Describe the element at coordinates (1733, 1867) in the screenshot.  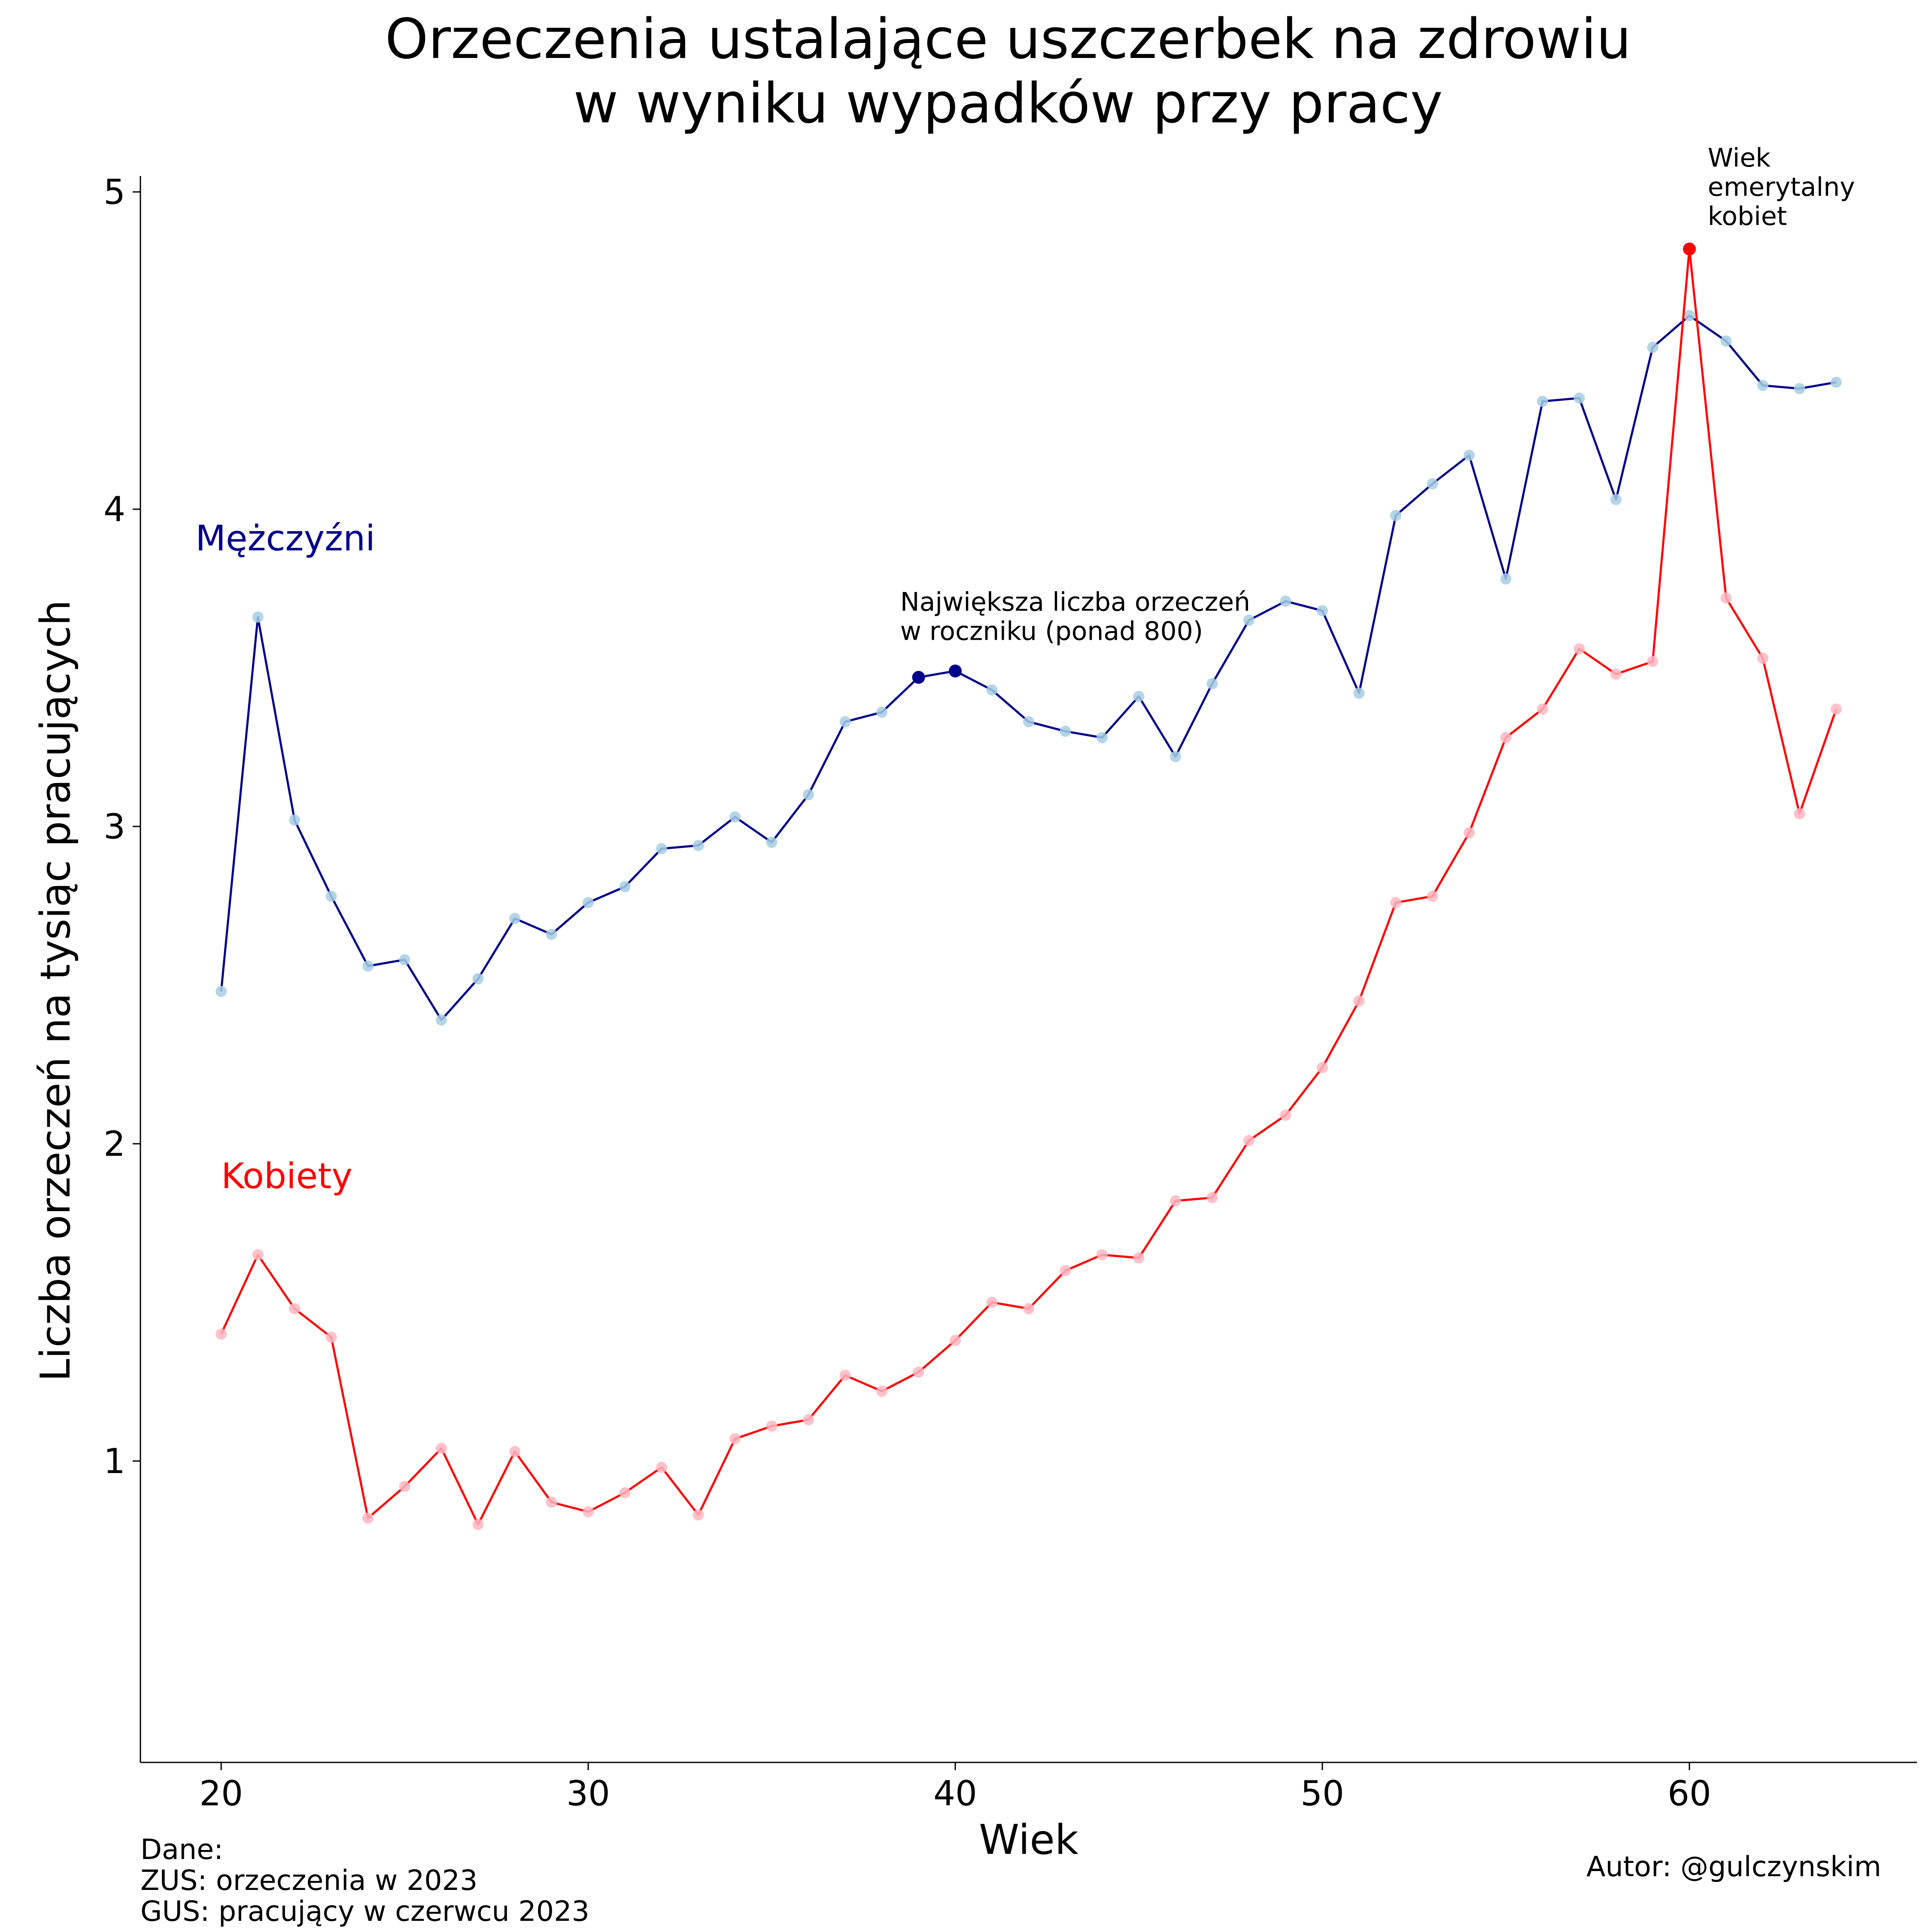
I see `author-credit: Autor: @gulczynskim` at that location.